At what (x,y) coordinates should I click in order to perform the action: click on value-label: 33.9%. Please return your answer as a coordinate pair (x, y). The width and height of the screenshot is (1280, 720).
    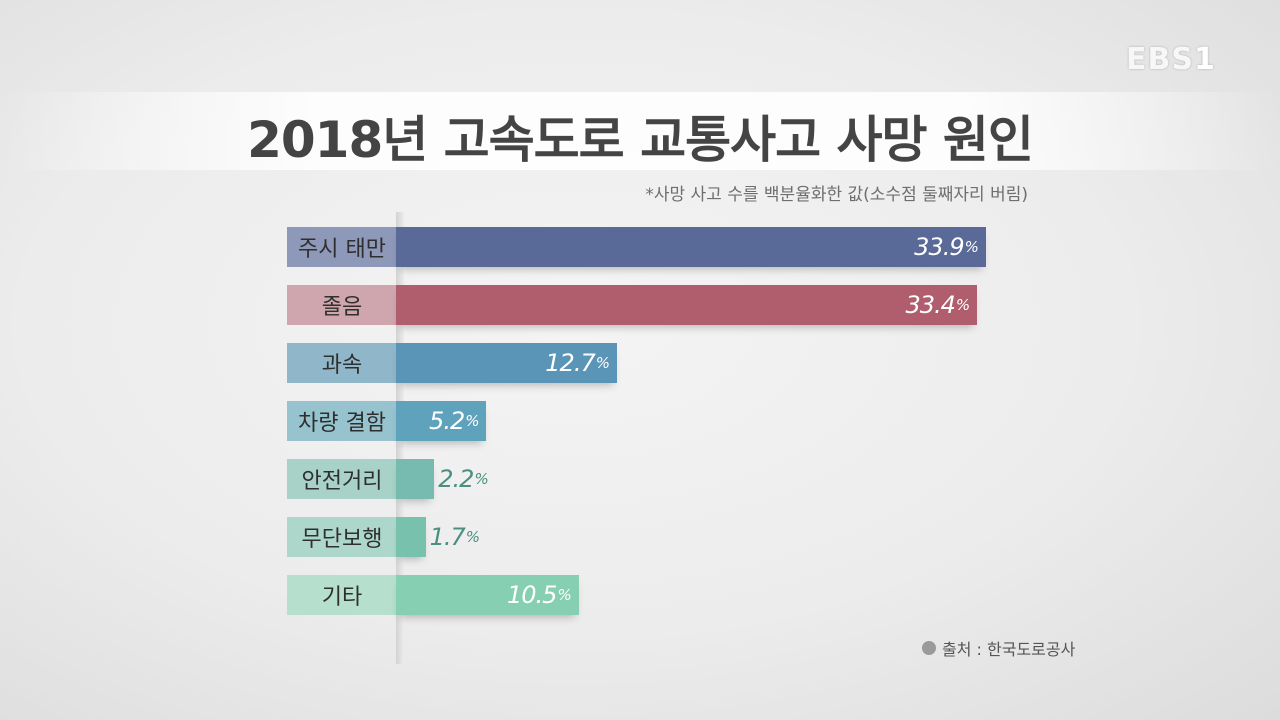
    Looking at the image, I should click on (946, 247).